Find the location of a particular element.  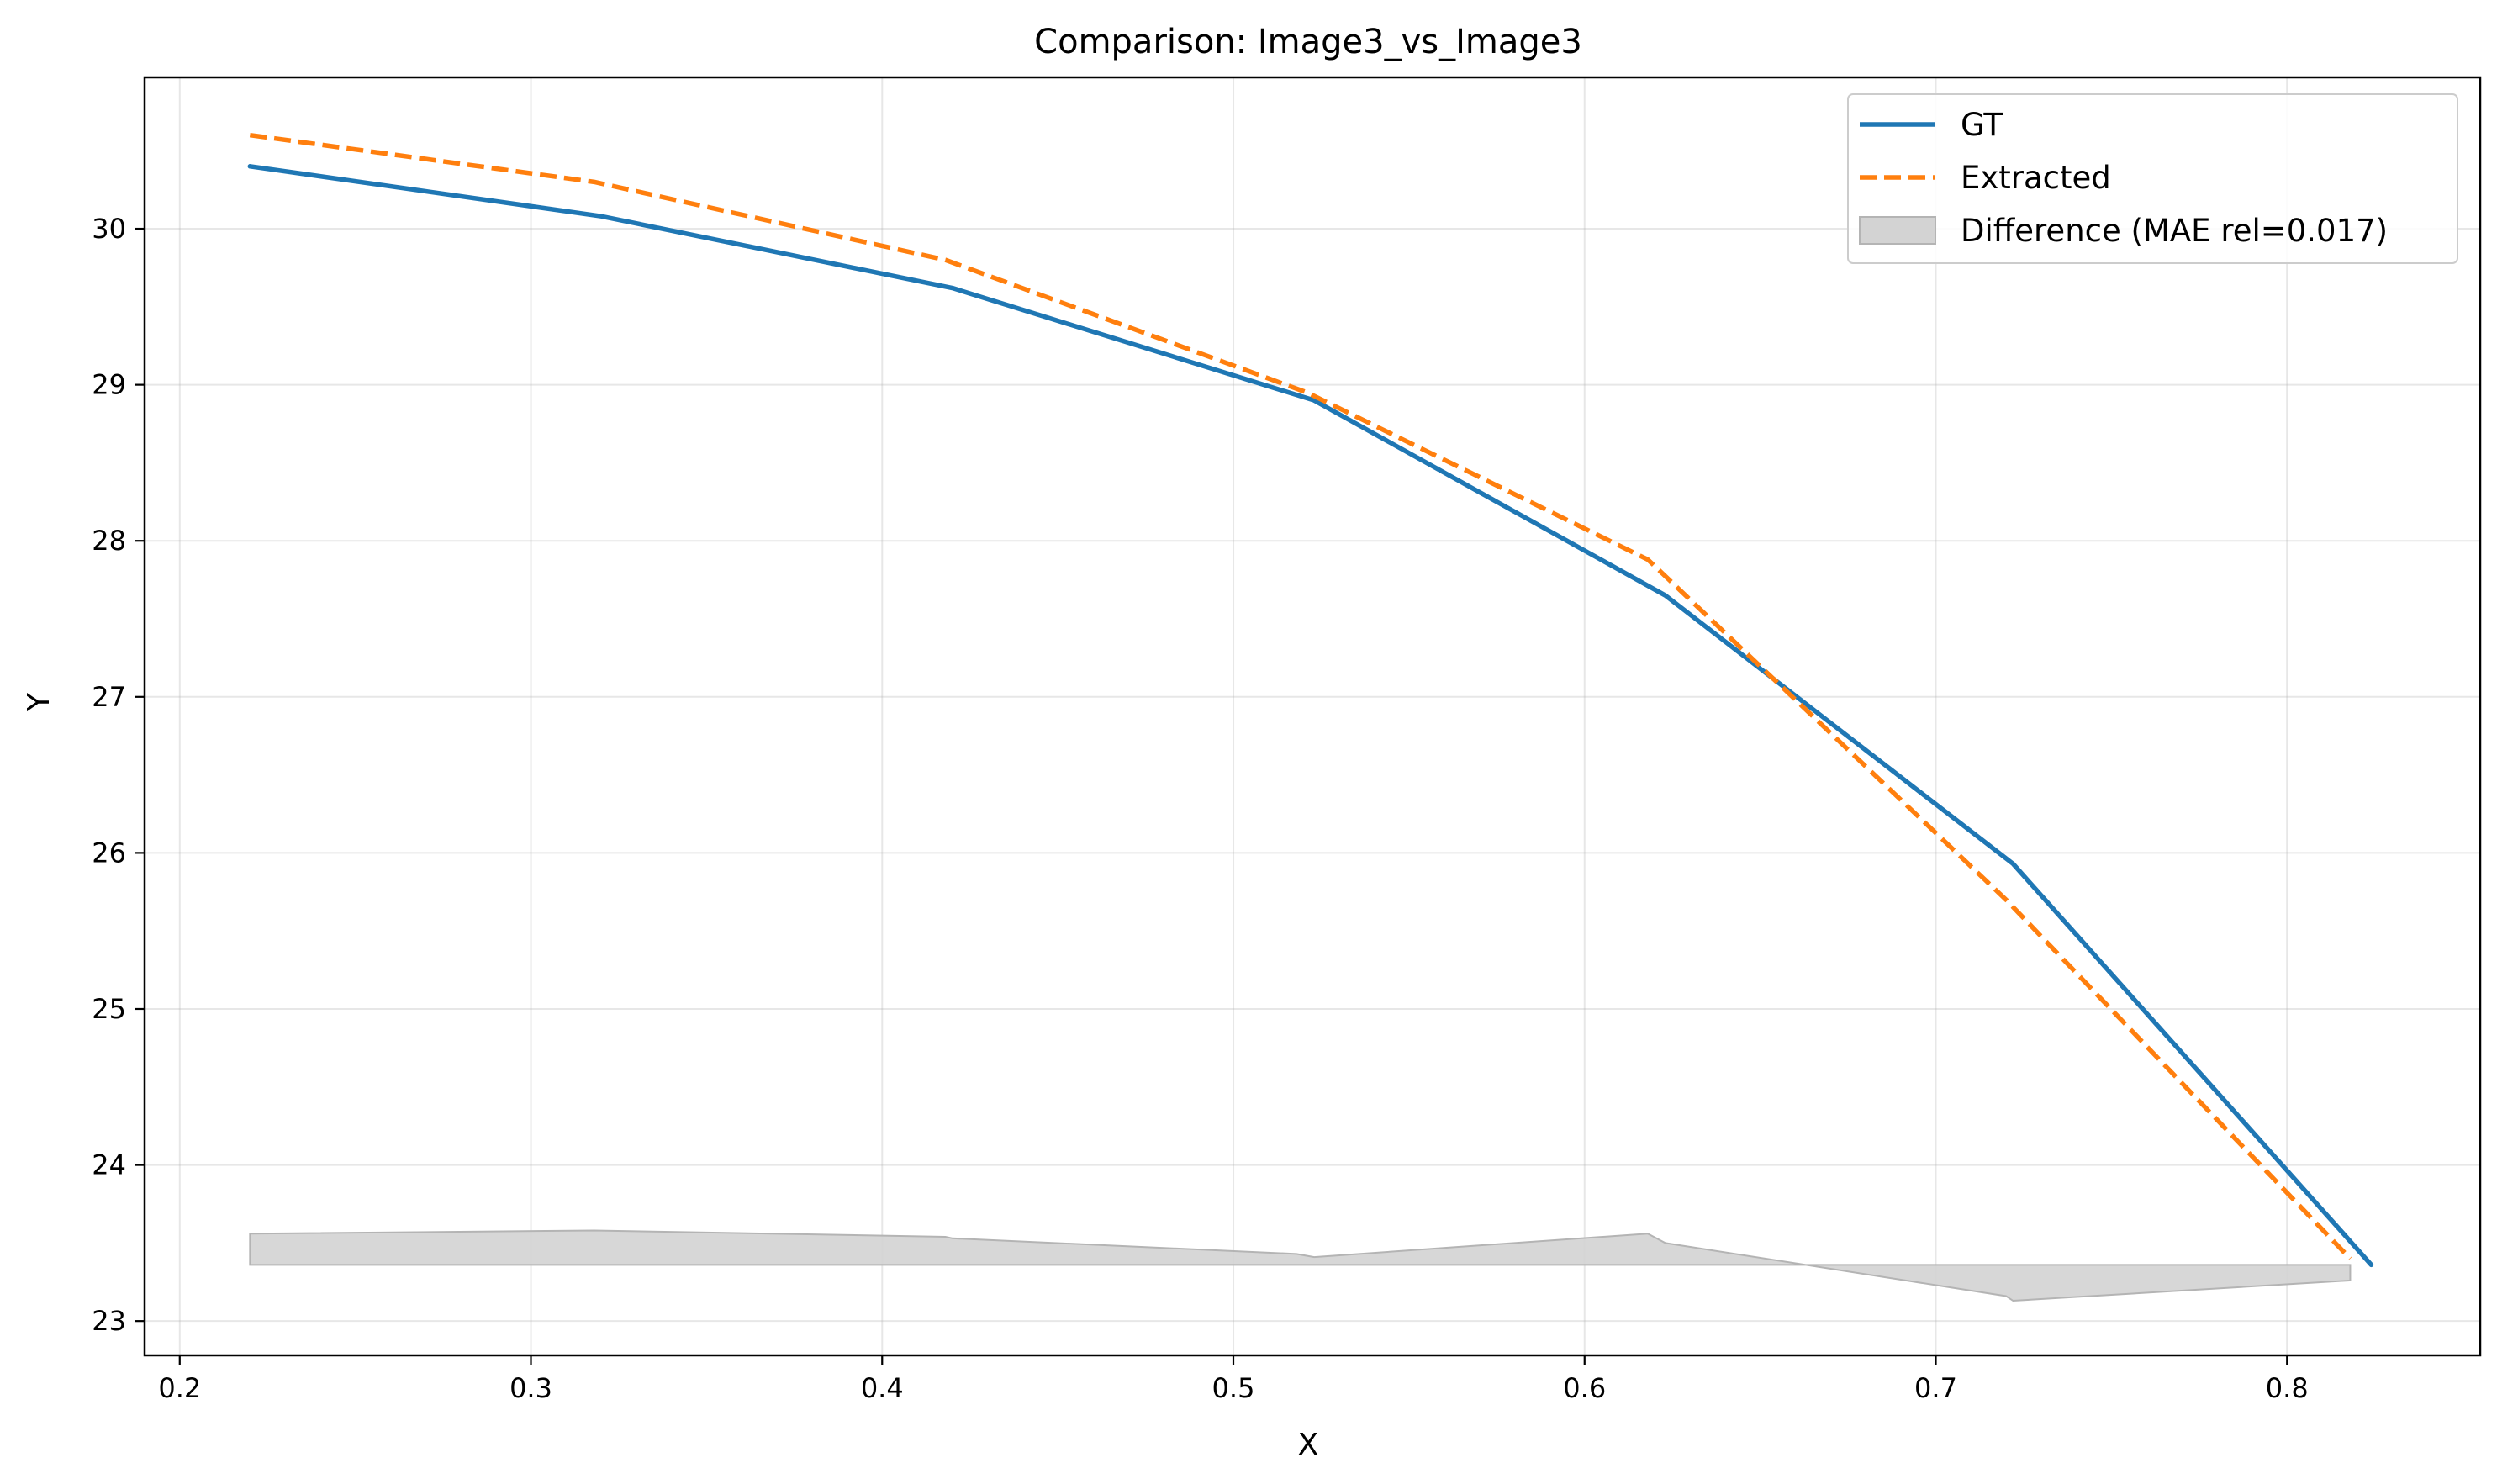

legend-label-extracted: Extracted is located at coordinates (2036, 178).